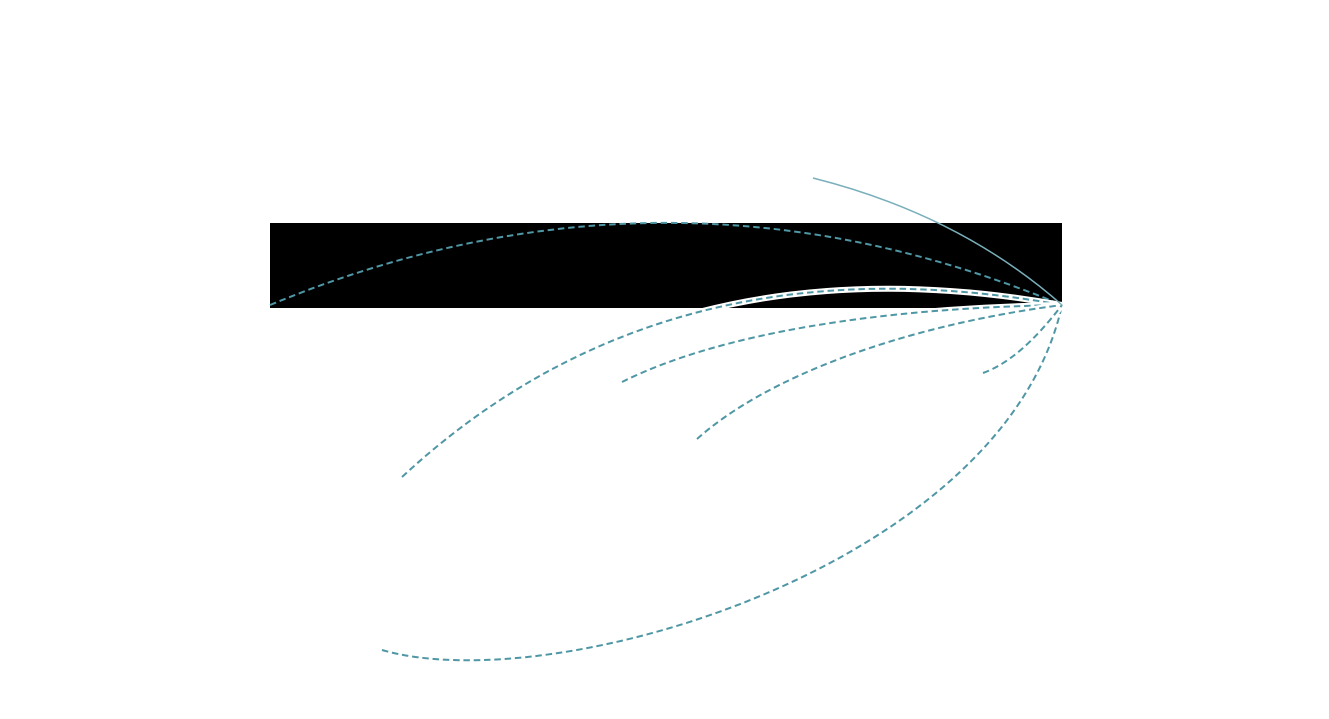 Image resolution: width=1329 pixels, height=719 pixels. I want to click on arc-center-lower, so click(879, 372).